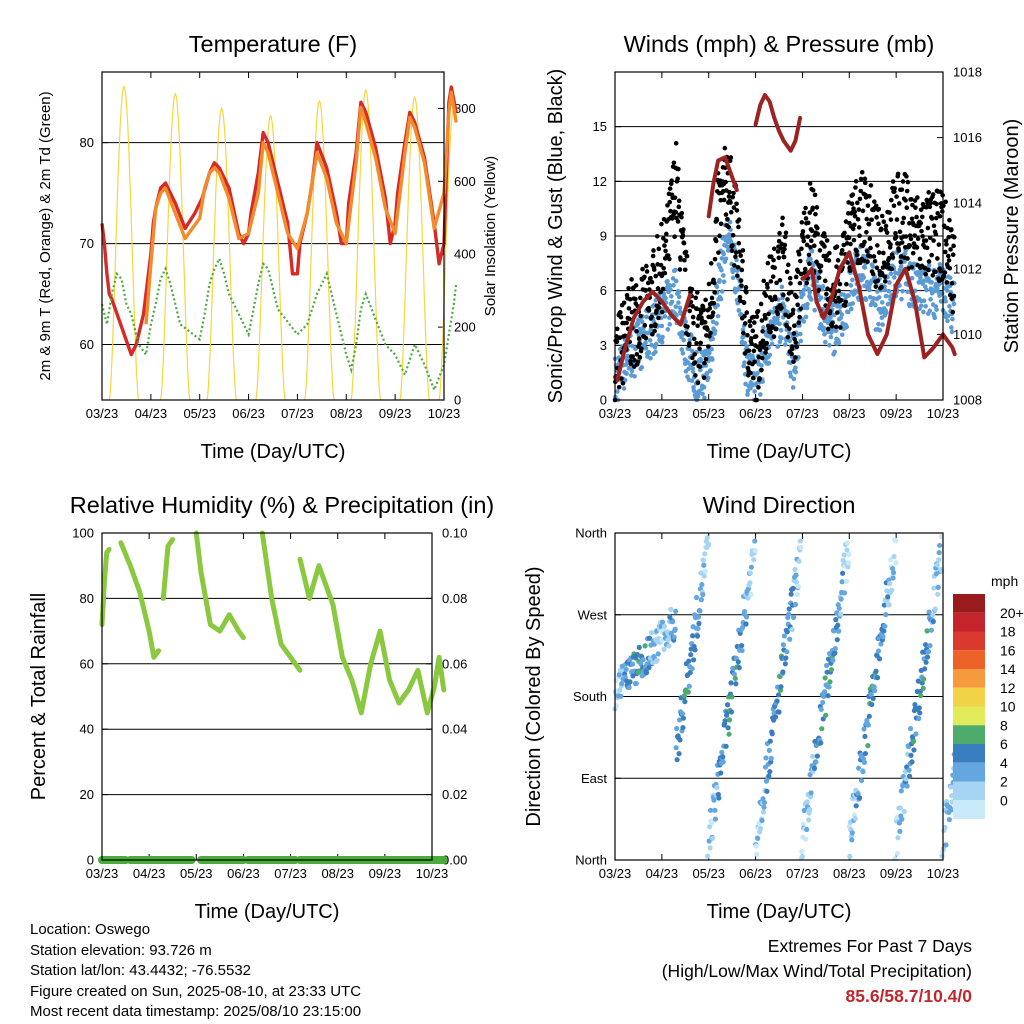 This screenshot has height=1024, width=1024. What do you see at coordinates (454, 663) in the screenshot?
I see `rh-ytick-right-label: 0.06` at bounding box center [454, 663].